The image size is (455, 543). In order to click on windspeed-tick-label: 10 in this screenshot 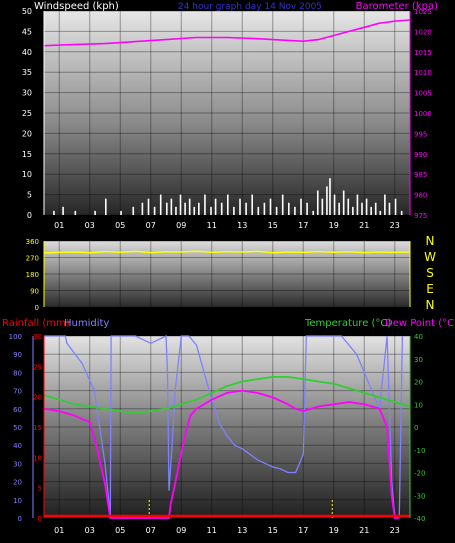, I will do `click(27, 174)`.